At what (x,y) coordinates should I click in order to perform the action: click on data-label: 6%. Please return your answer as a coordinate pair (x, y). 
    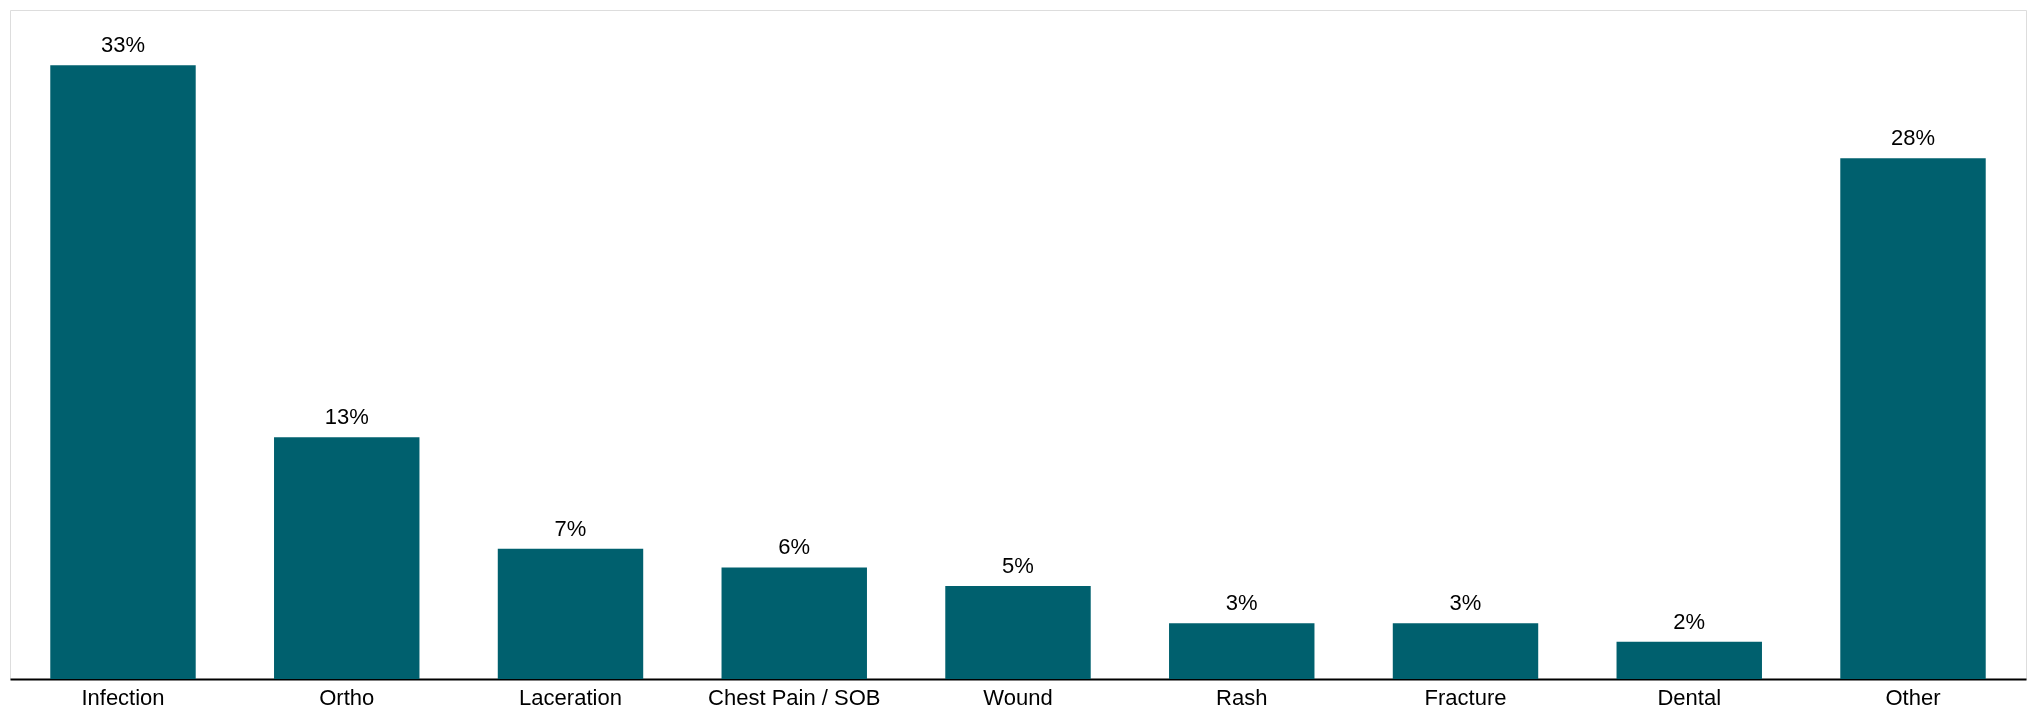
    Looking at the image, I should click on (794, 547).